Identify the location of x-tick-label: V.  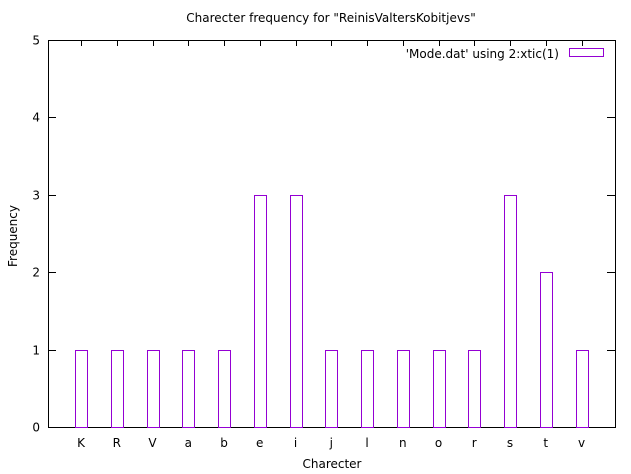
(152, 443).